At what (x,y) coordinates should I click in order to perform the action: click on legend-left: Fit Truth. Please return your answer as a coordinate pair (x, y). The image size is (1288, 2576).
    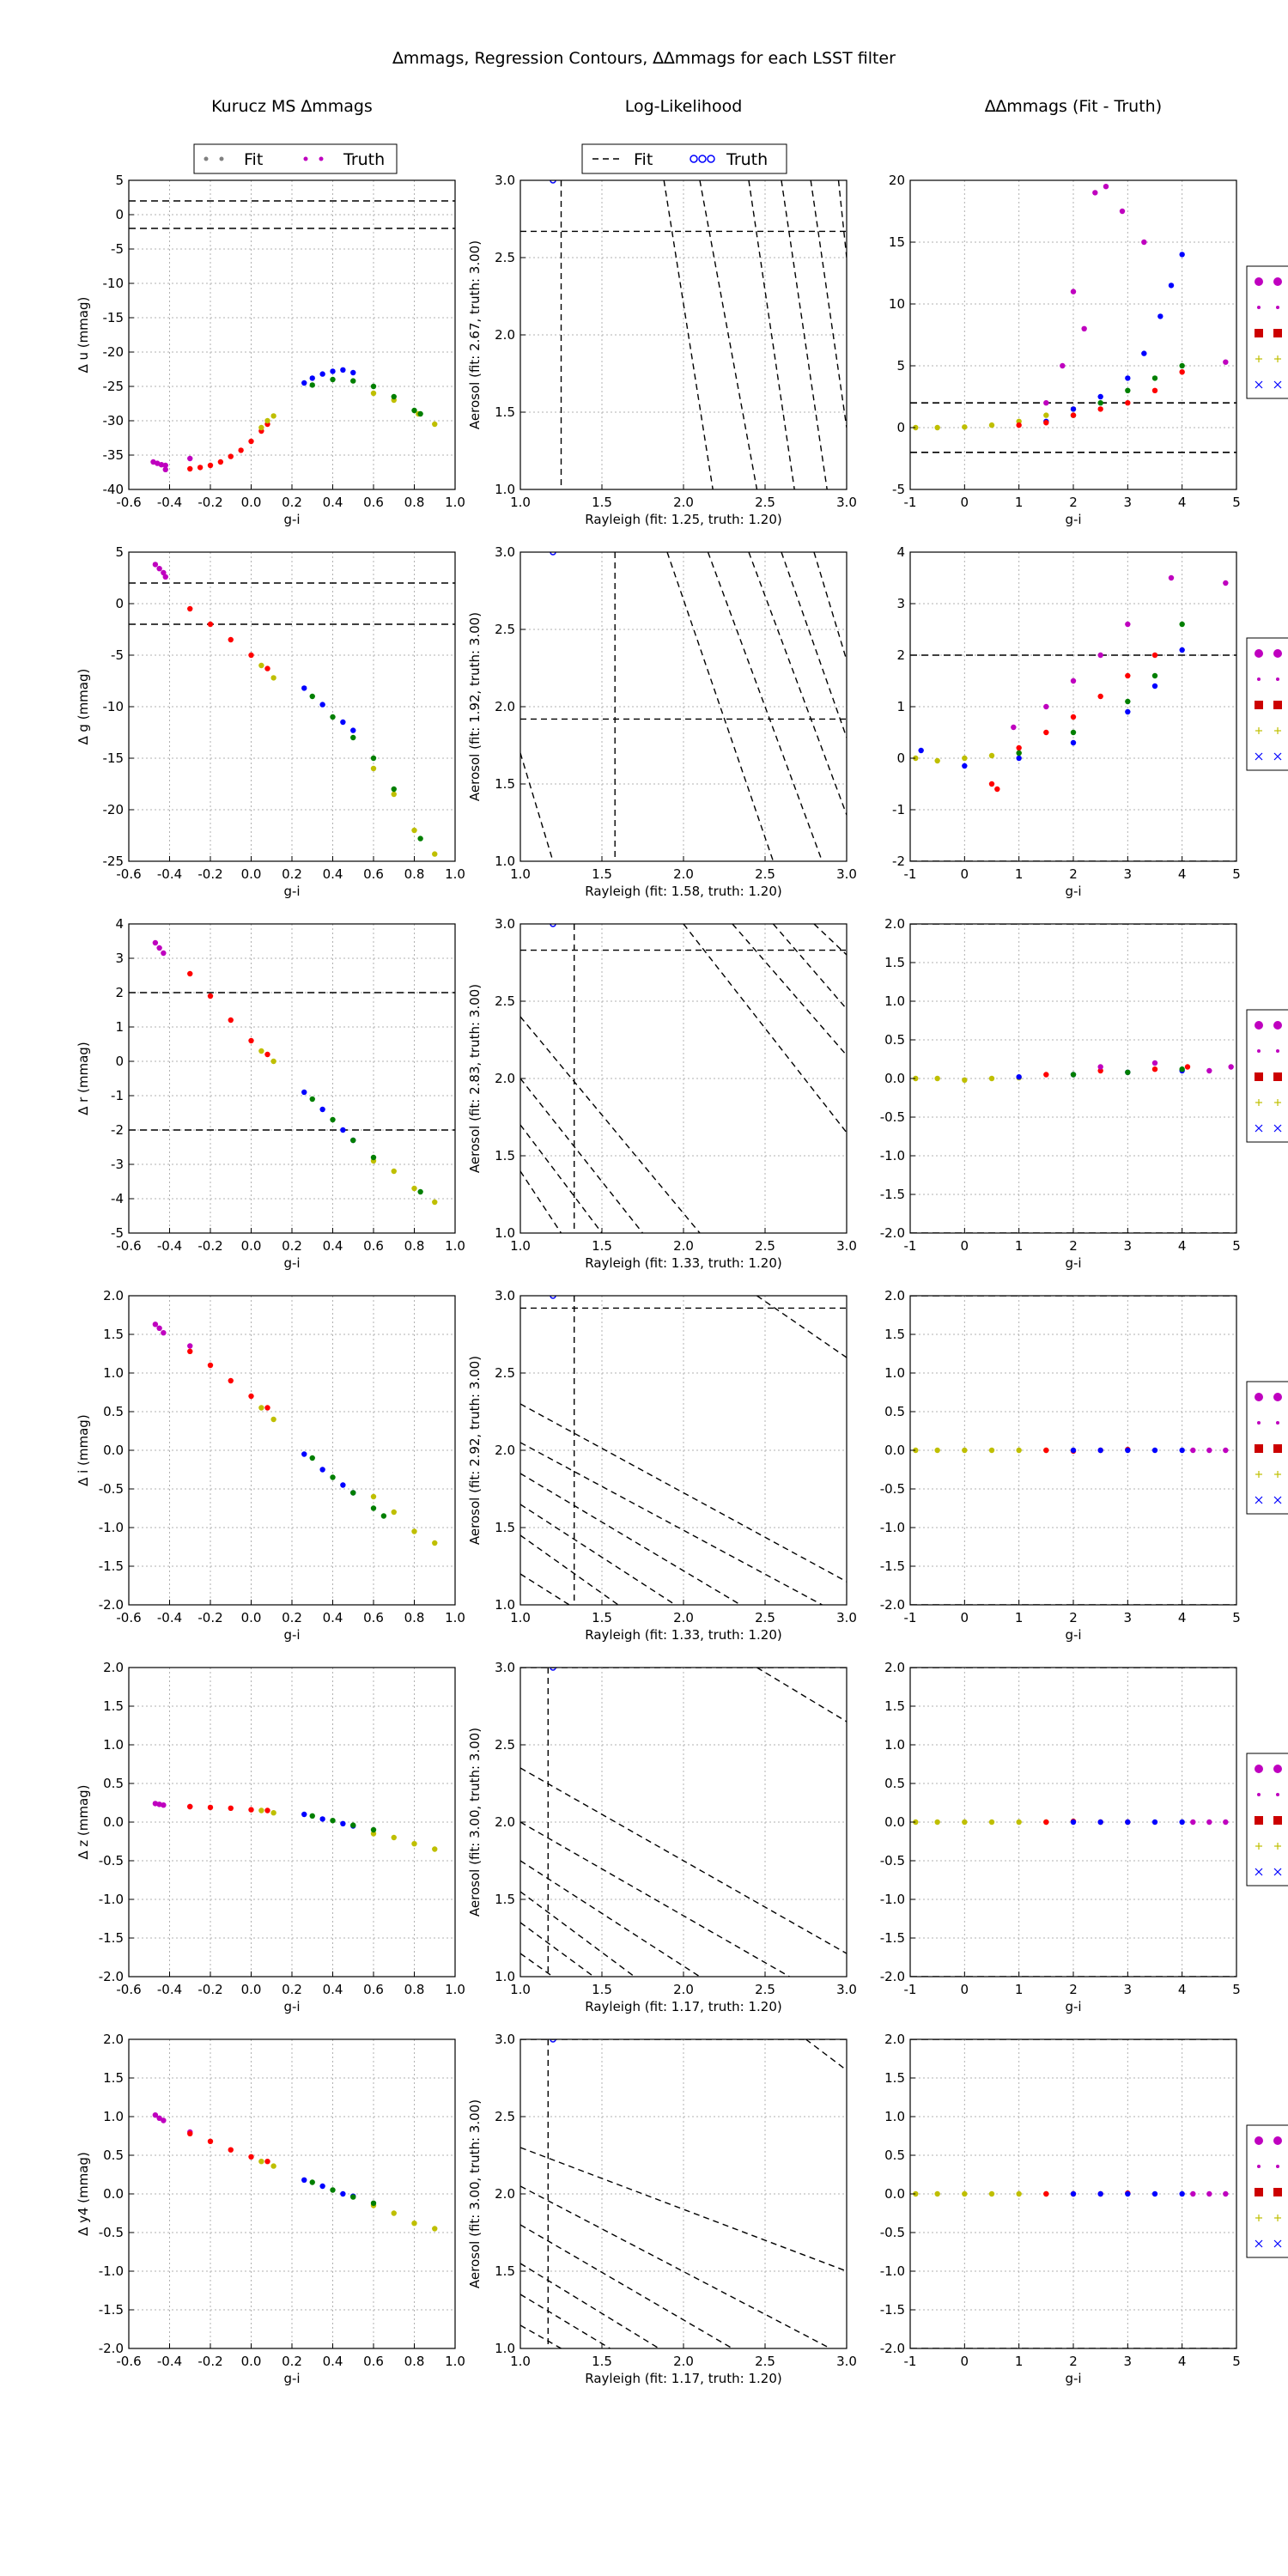
    Looking at the image, I should click on (295, 159).